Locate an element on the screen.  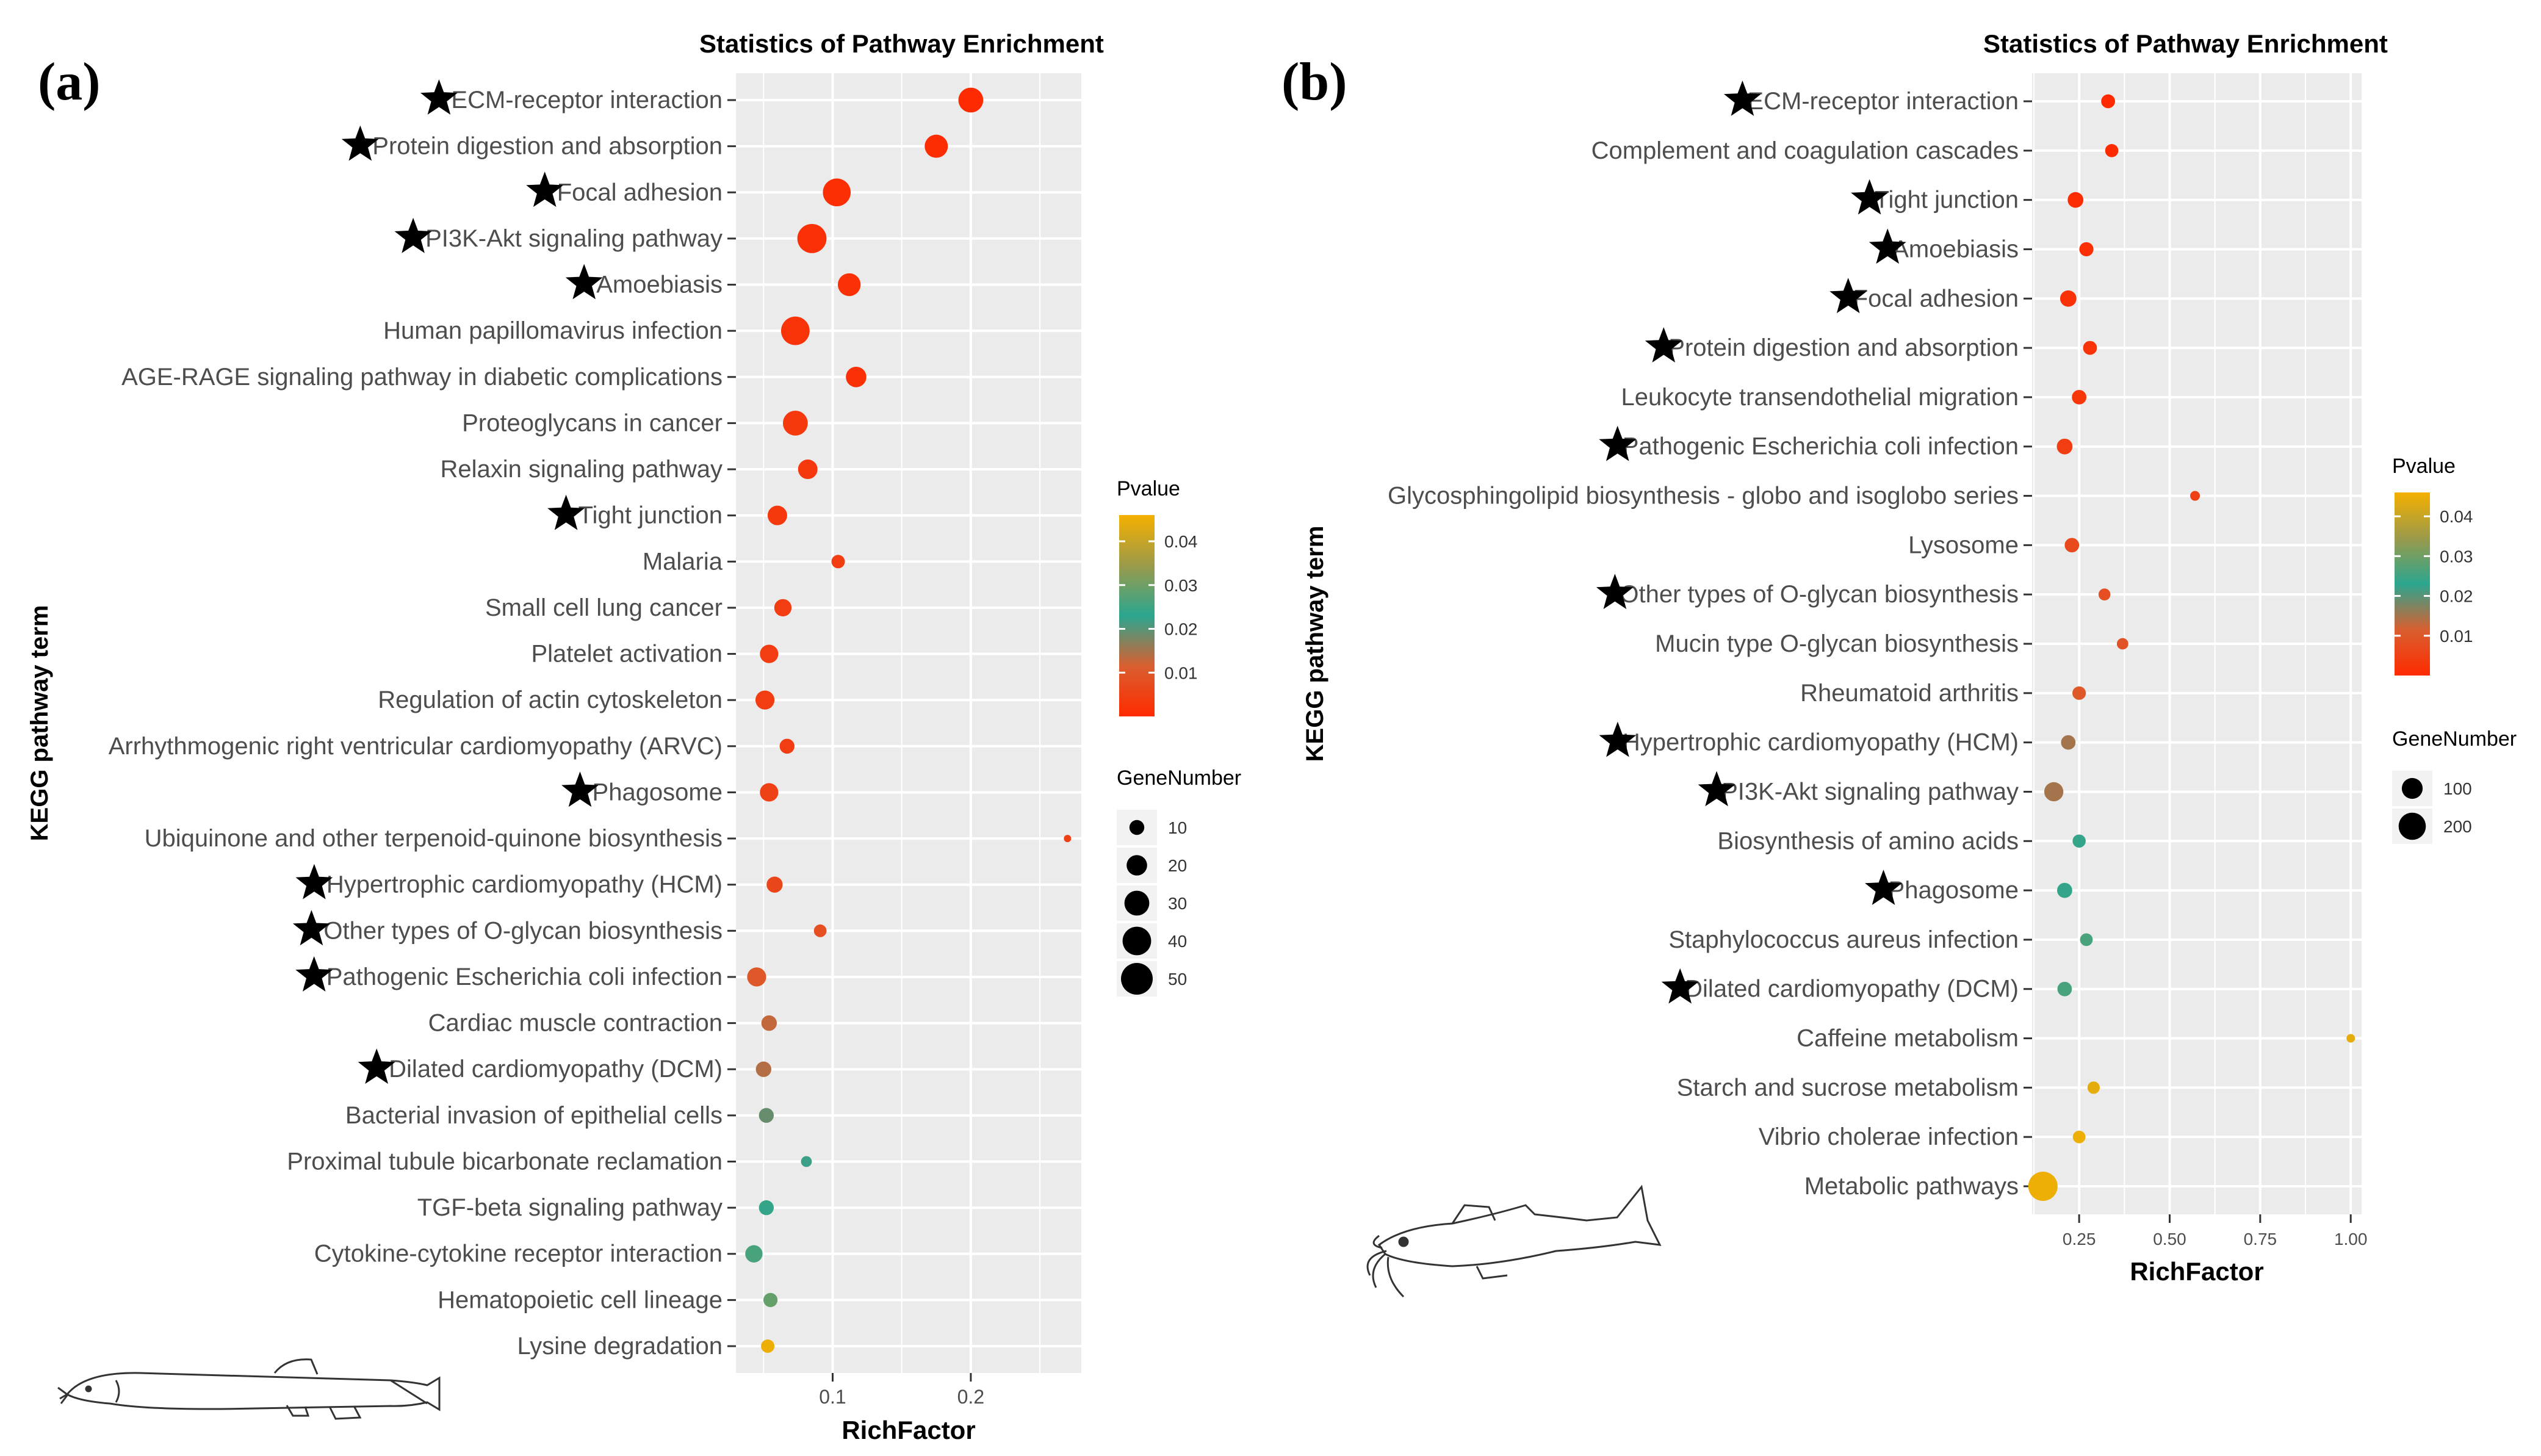
y-tick-label: Caffeine metabolism is located at coordinates (1908, 1038).